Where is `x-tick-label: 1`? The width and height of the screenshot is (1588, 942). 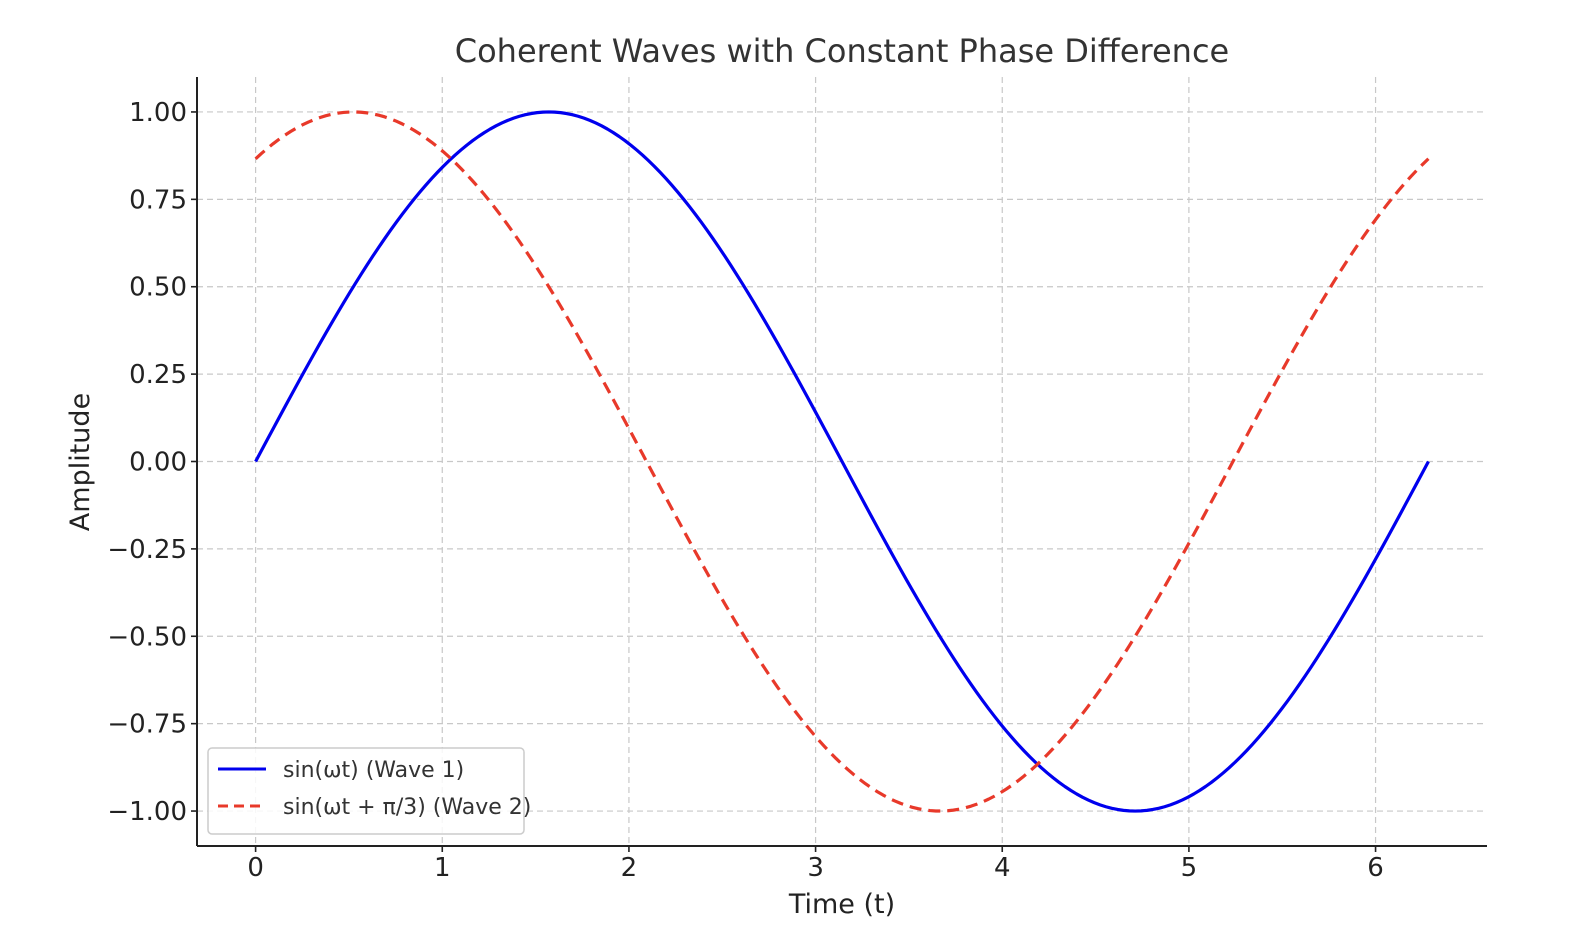 x-tick-label: 1 is located at coordinates (442, 868).